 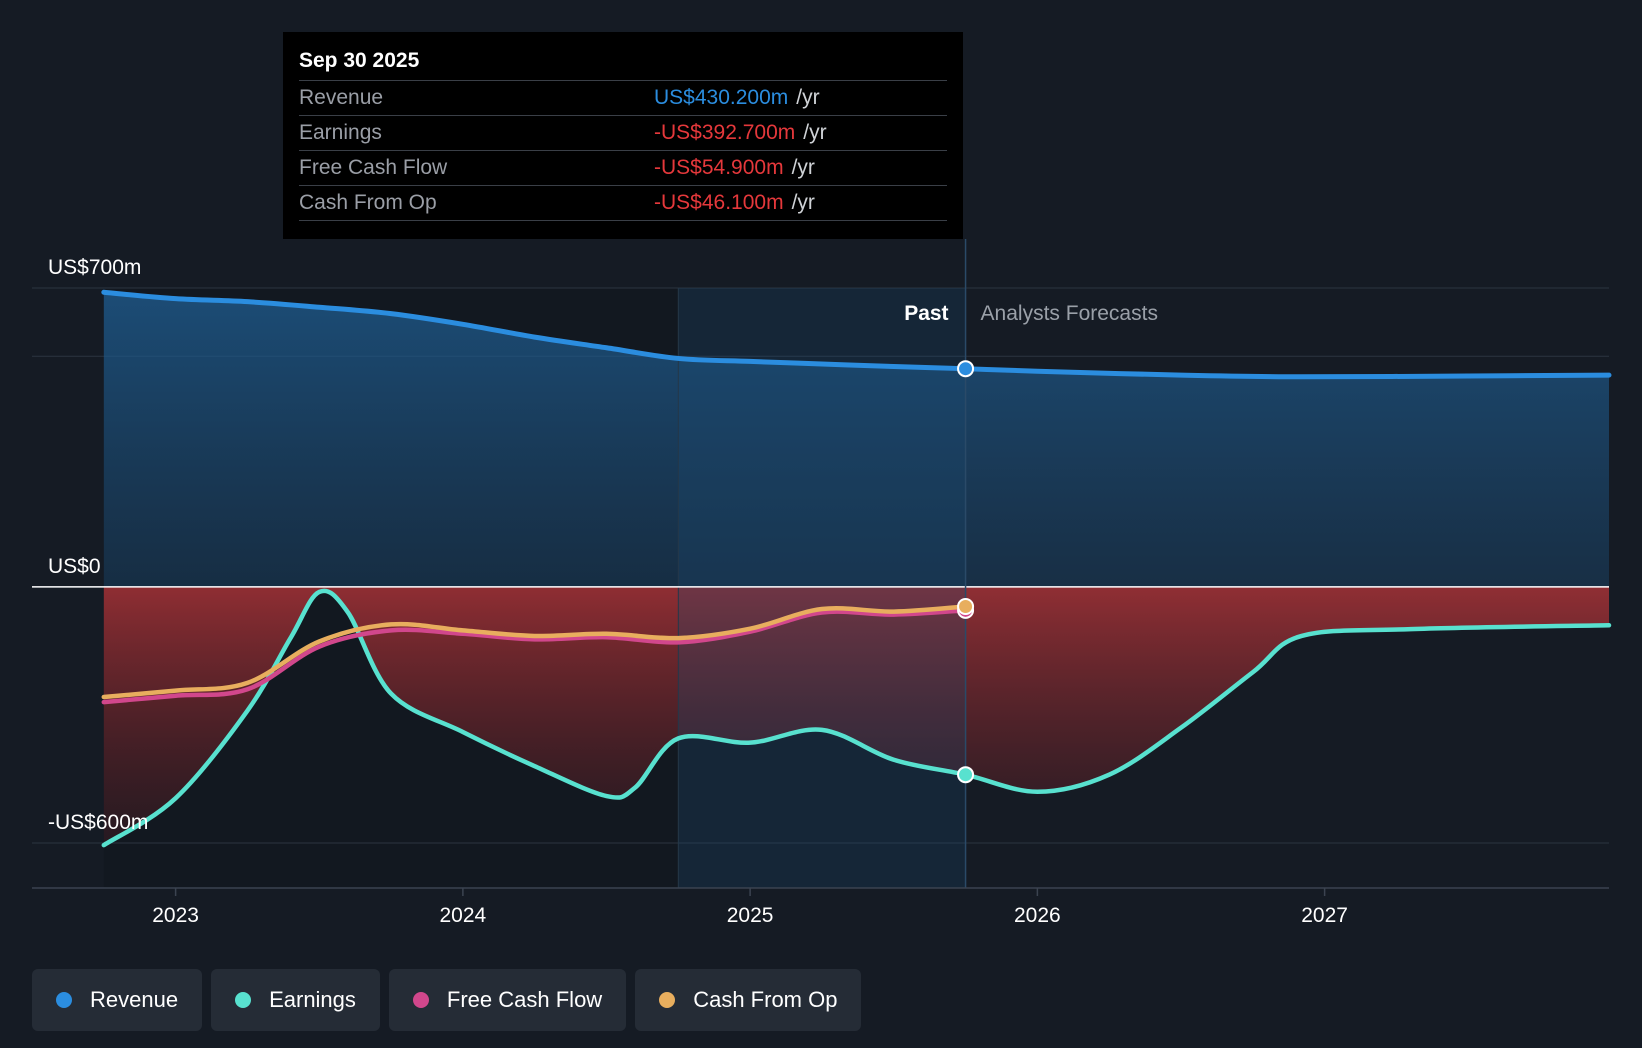 I want to click on legend-label: Earnings, so click(x=312, y=999).